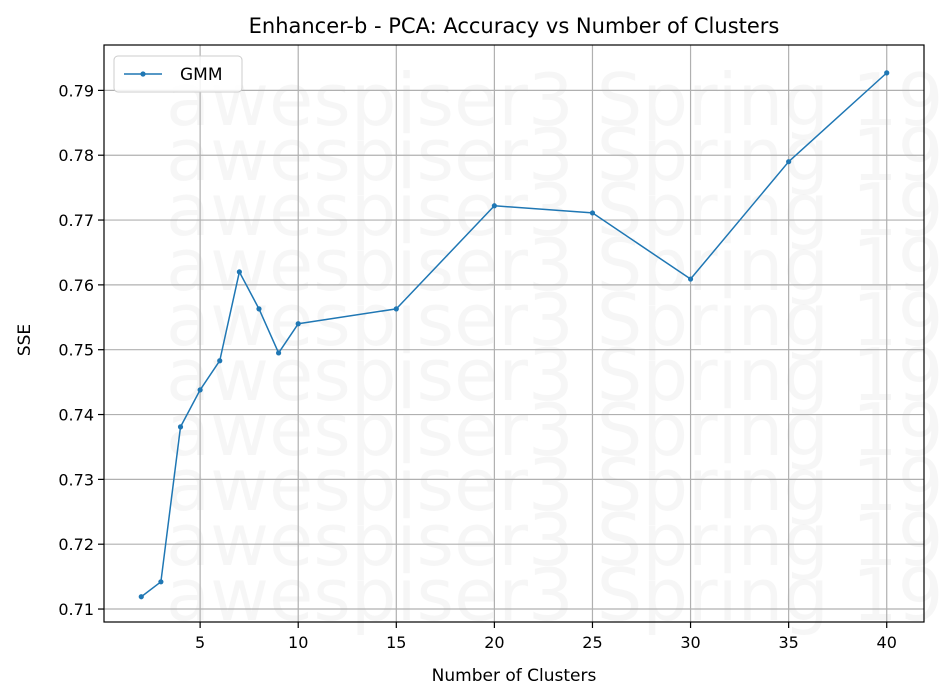  I want to click on y-tick-label: 0.72, so click(76, 544).